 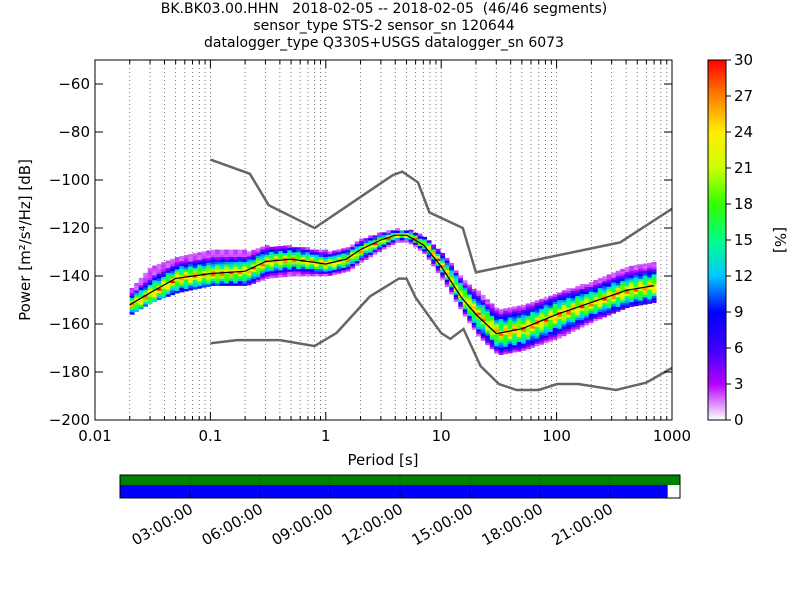 What do you see at coordinates (440, 216) in the screenshot?
I see `noise-model-nhnm` at bounding box center [440, 216].